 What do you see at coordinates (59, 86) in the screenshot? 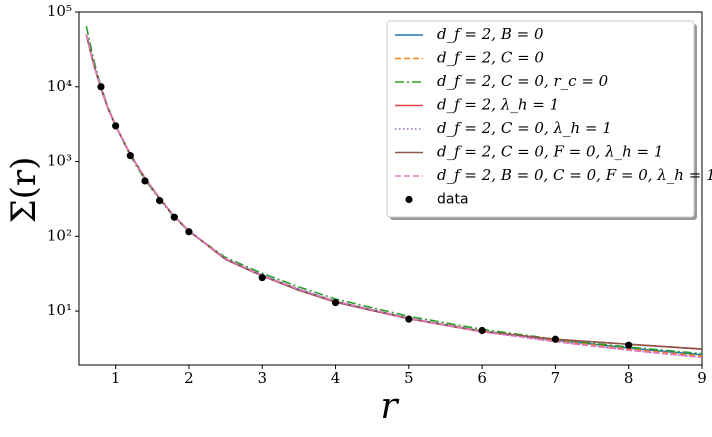
I see `y-tick-label: 10⁴` at bounding box center [59, 86].